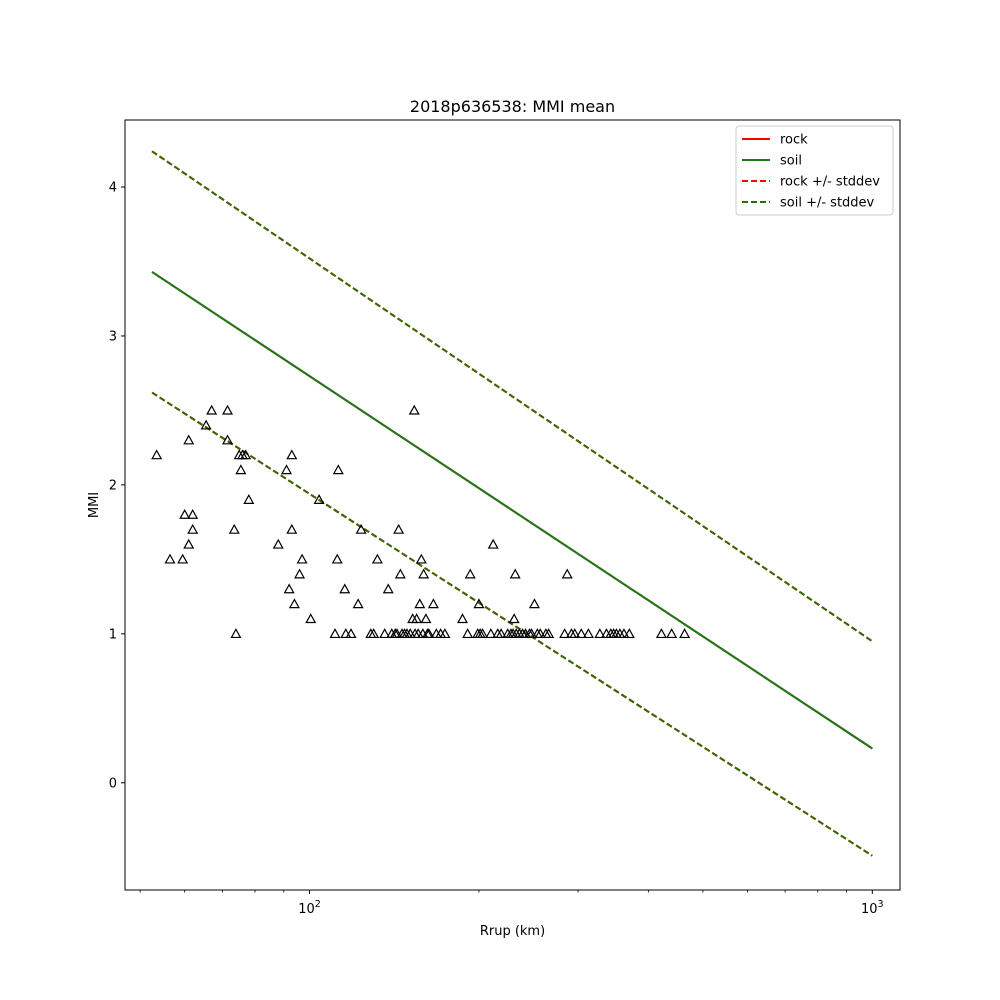 The width and height of the screenshot is (1000, 1000). Describe the element at coordinates (113, 634) in the screenshot. I see `y-tick-label: 1` at that location.